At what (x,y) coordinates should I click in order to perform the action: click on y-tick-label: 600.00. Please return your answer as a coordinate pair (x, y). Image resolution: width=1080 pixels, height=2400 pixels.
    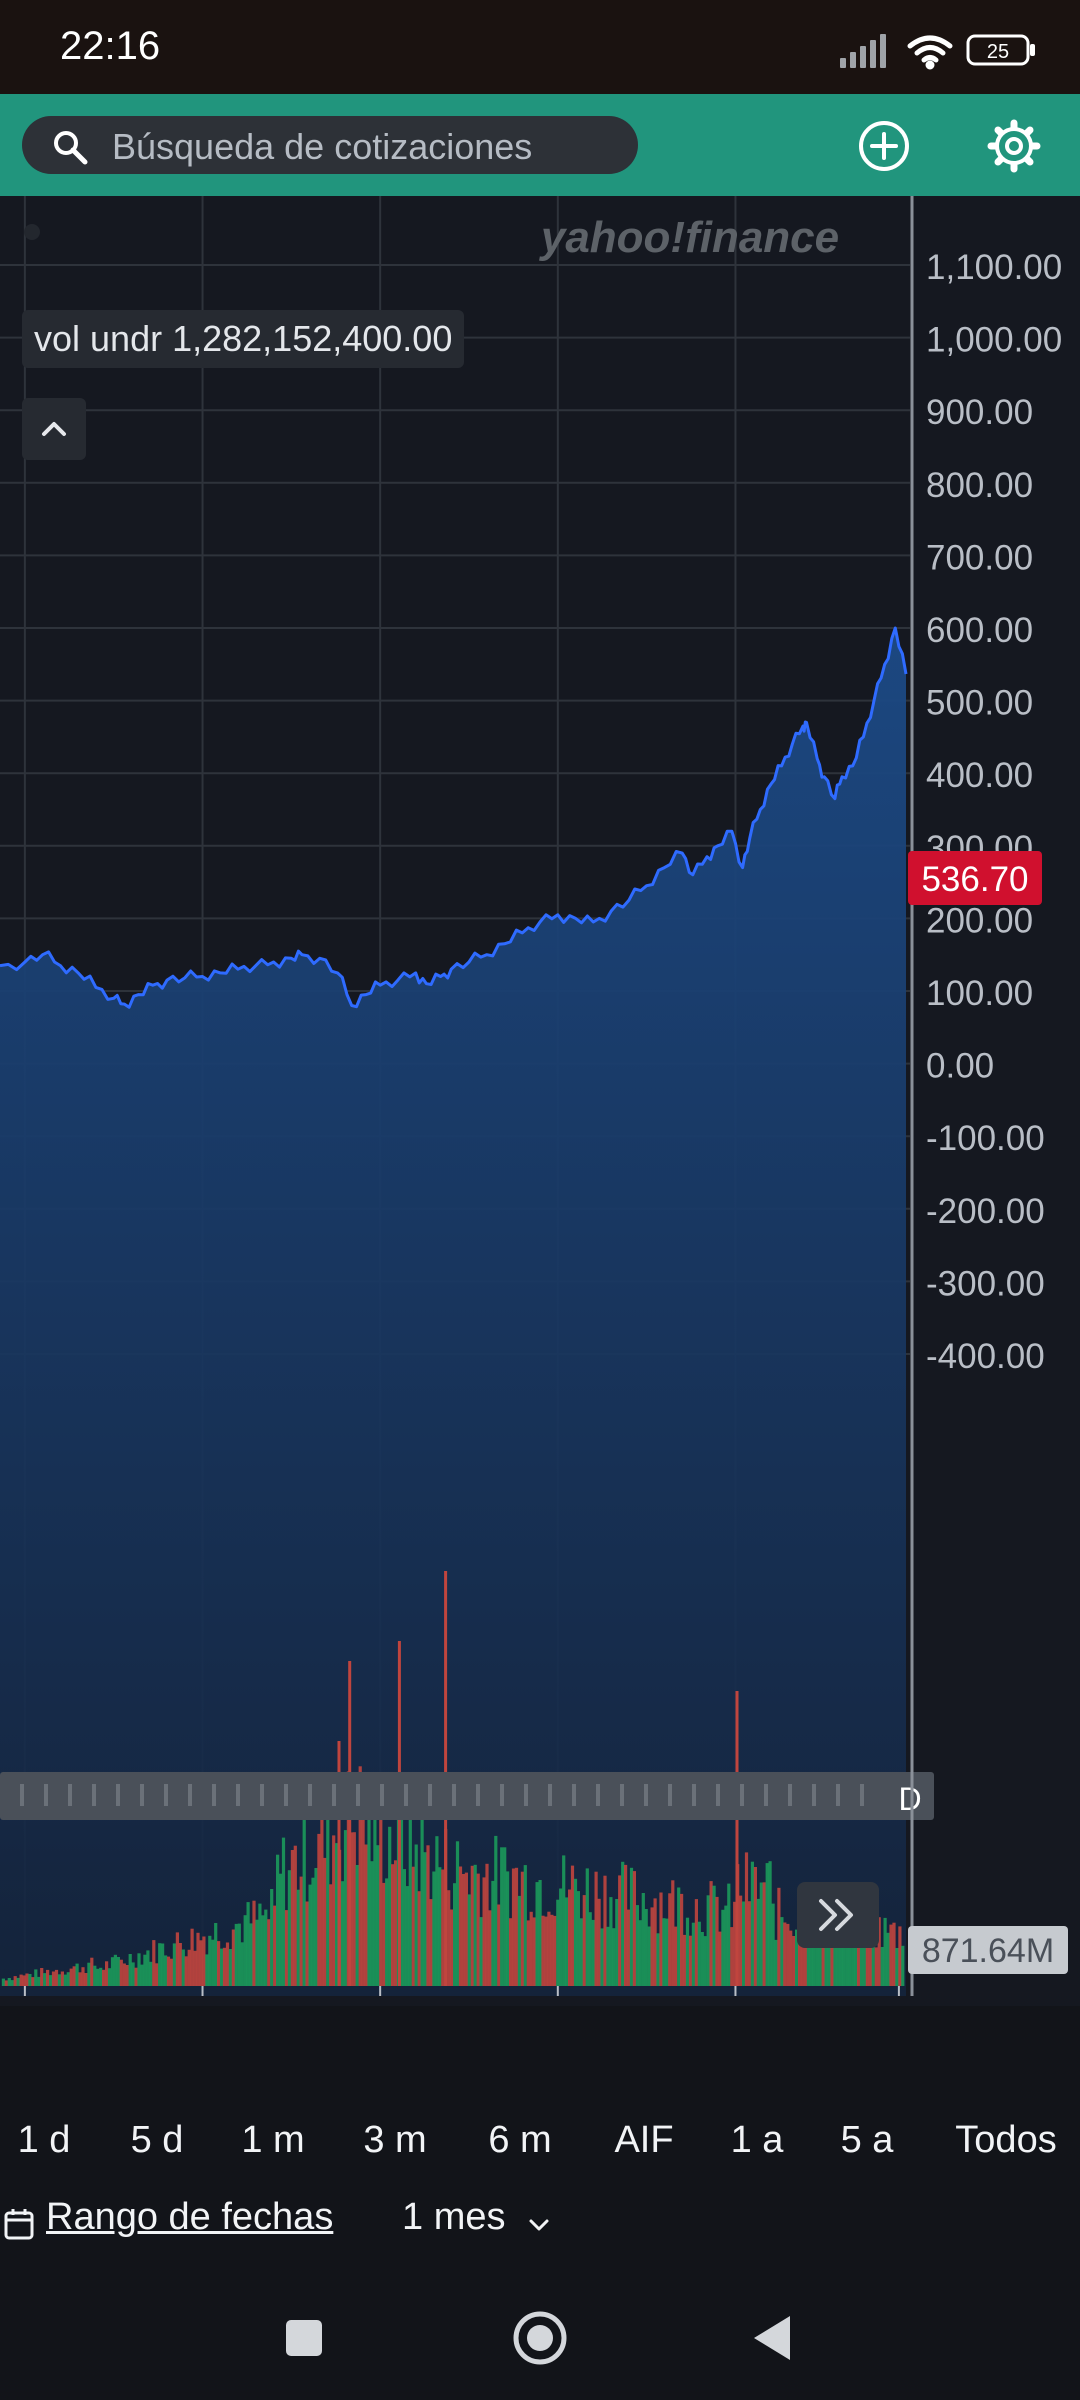
    Looking at the image, I should click on (979, 630).